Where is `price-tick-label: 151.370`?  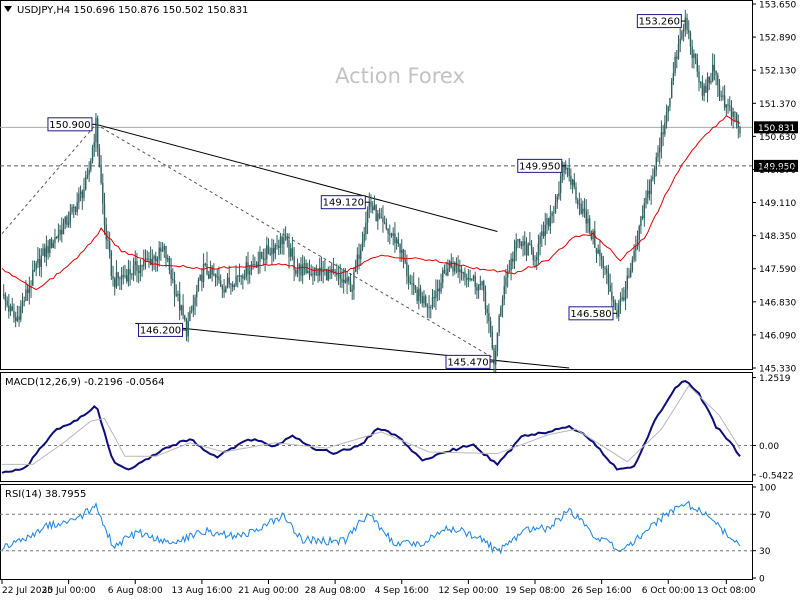 price-tick-label: 151.370 is located at coordinates (777, 105).